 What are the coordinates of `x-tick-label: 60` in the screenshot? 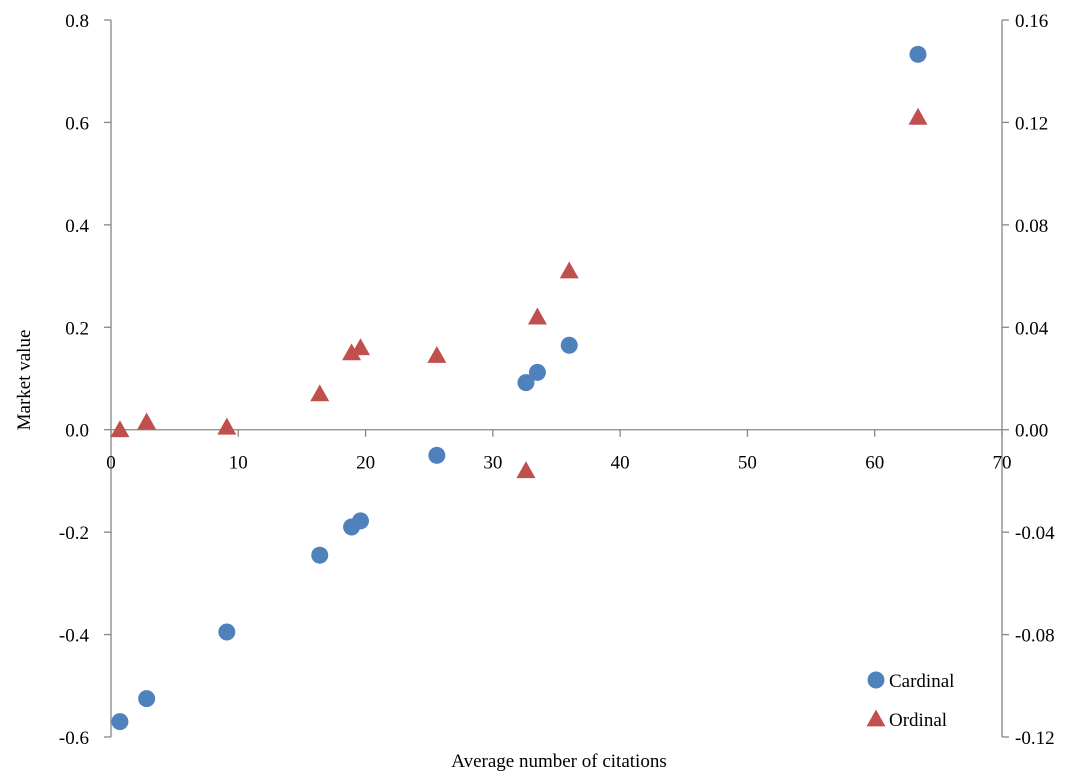 It's located at (874, 463).